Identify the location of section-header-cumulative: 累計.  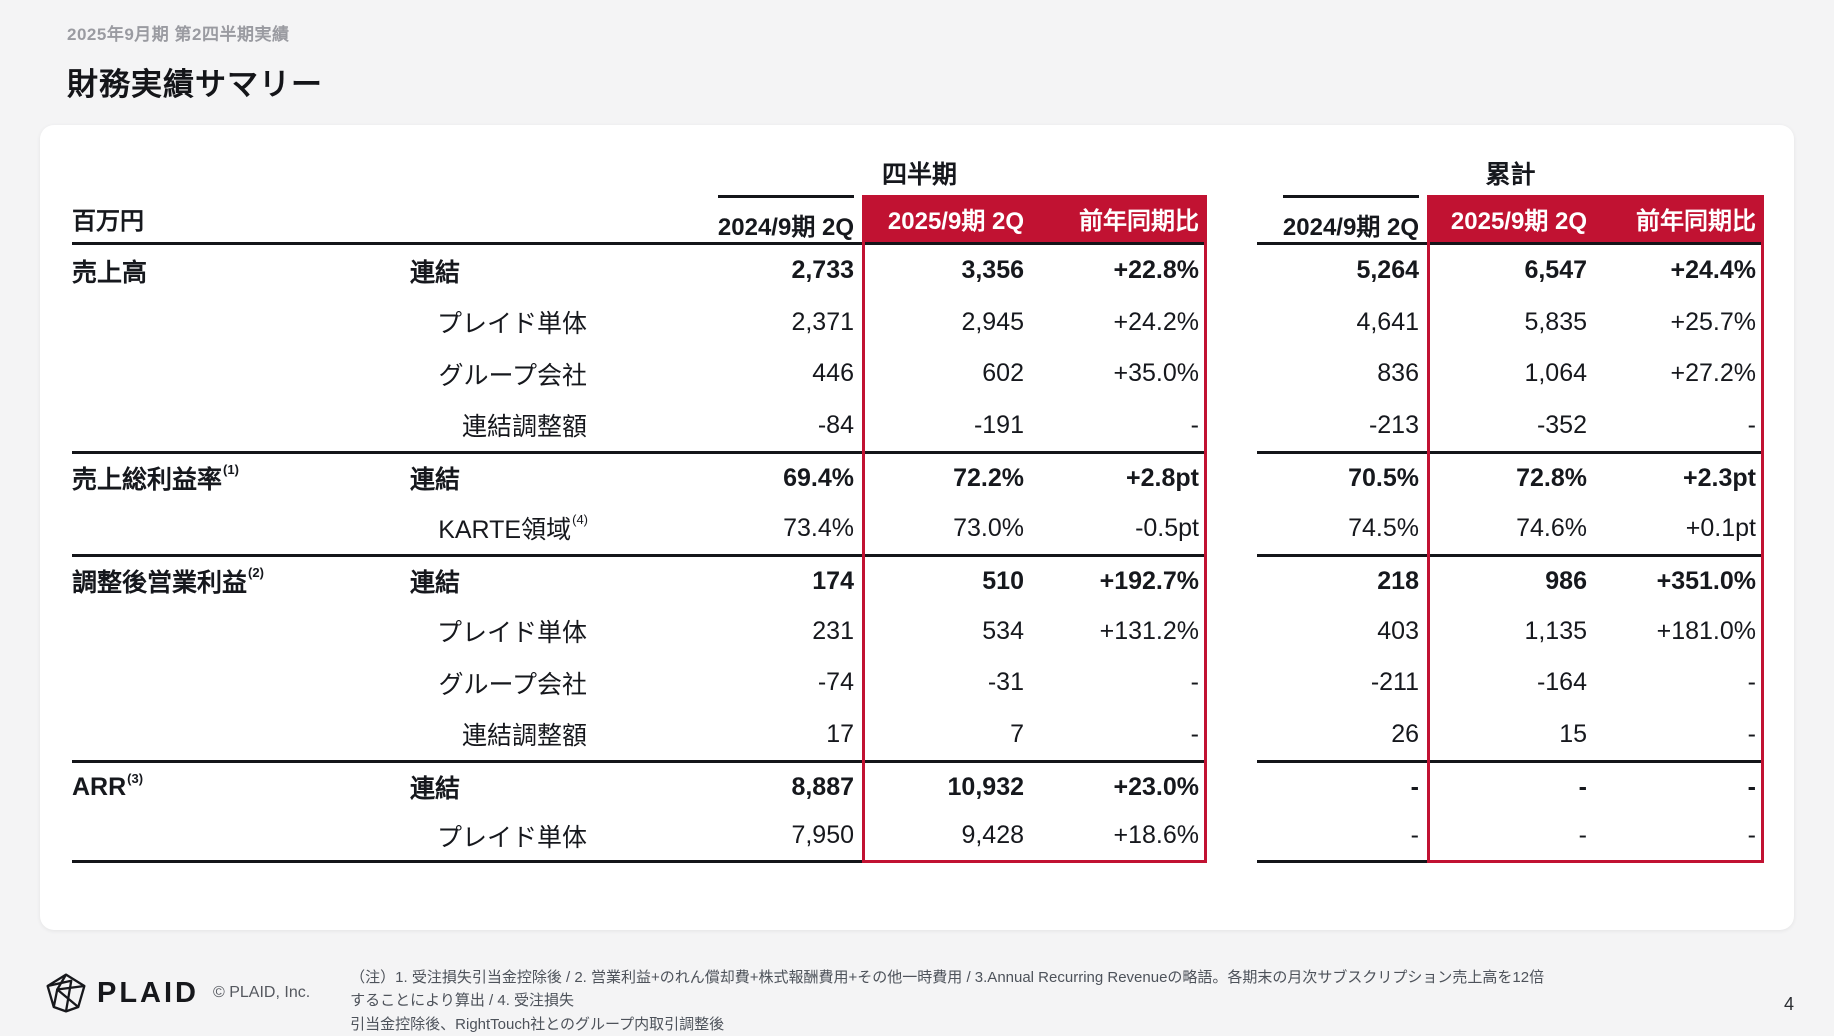
(1510, 175).